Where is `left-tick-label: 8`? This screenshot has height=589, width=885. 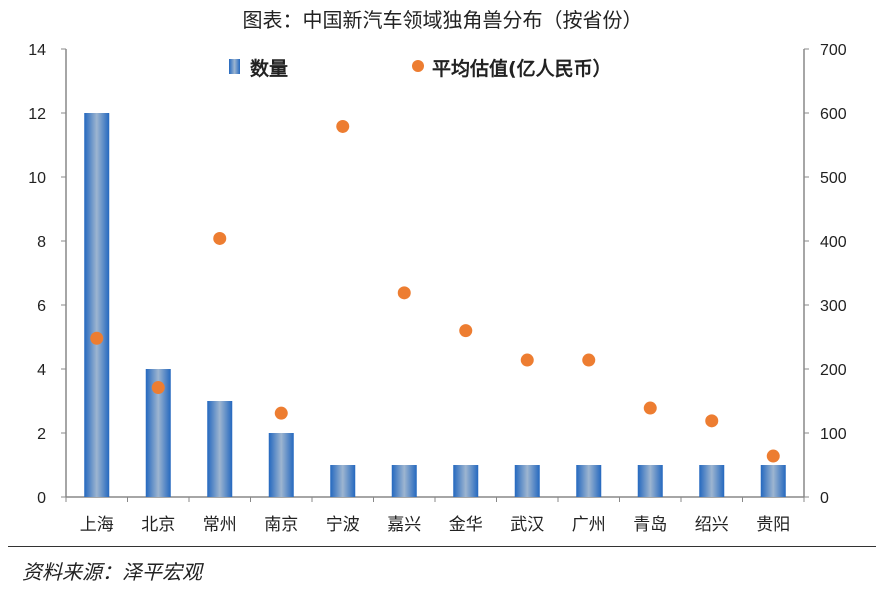
left-tick-label: 8 is located at coordinates (41, 242).